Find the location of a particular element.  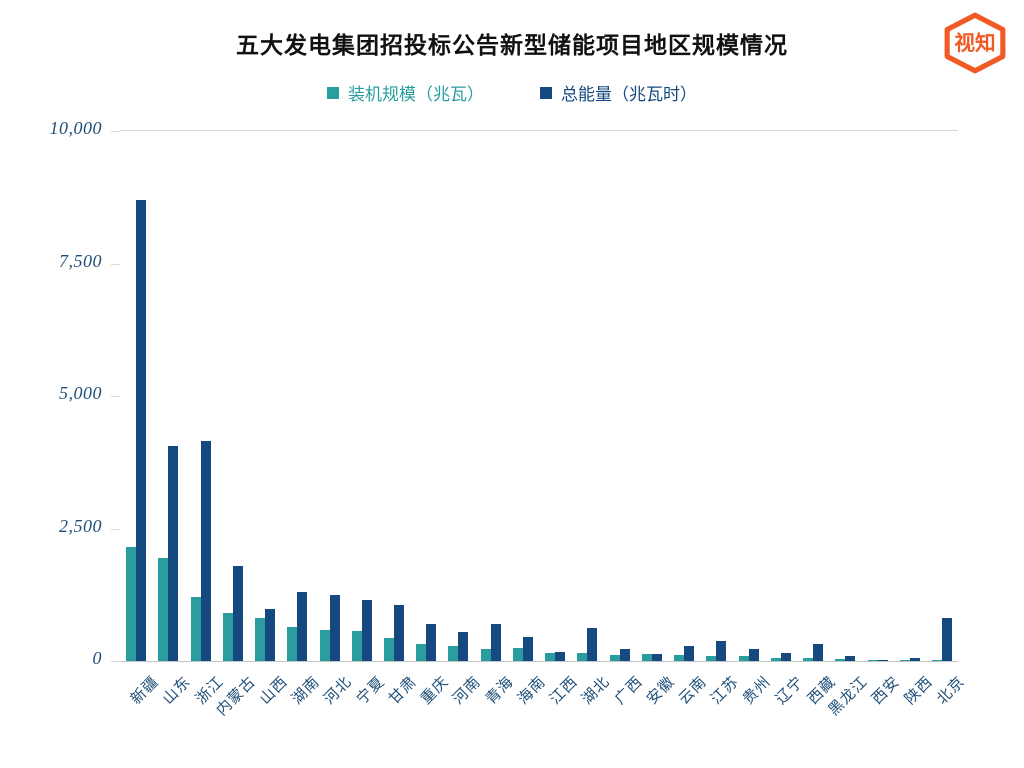

x-axis-label: 北京 is located at coordinates (951, 690).